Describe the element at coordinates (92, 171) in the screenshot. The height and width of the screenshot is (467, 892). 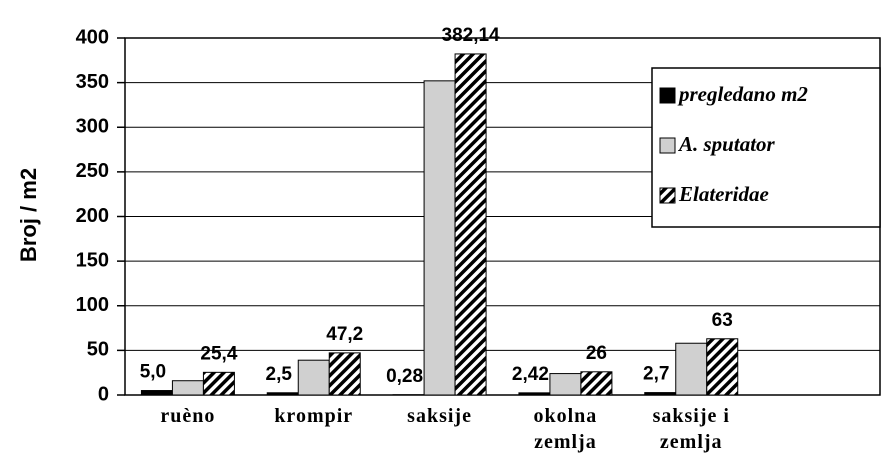
I see `y-tick-label: 250` at that location.